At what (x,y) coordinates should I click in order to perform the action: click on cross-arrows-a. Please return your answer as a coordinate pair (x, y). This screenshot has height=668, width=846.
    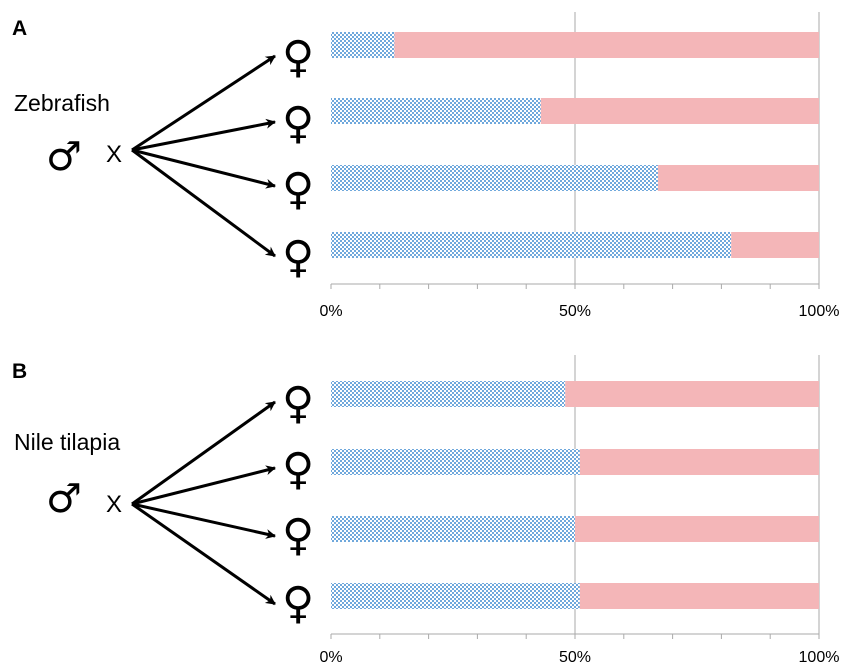
    Looking at the image, I should click on (203, 156).